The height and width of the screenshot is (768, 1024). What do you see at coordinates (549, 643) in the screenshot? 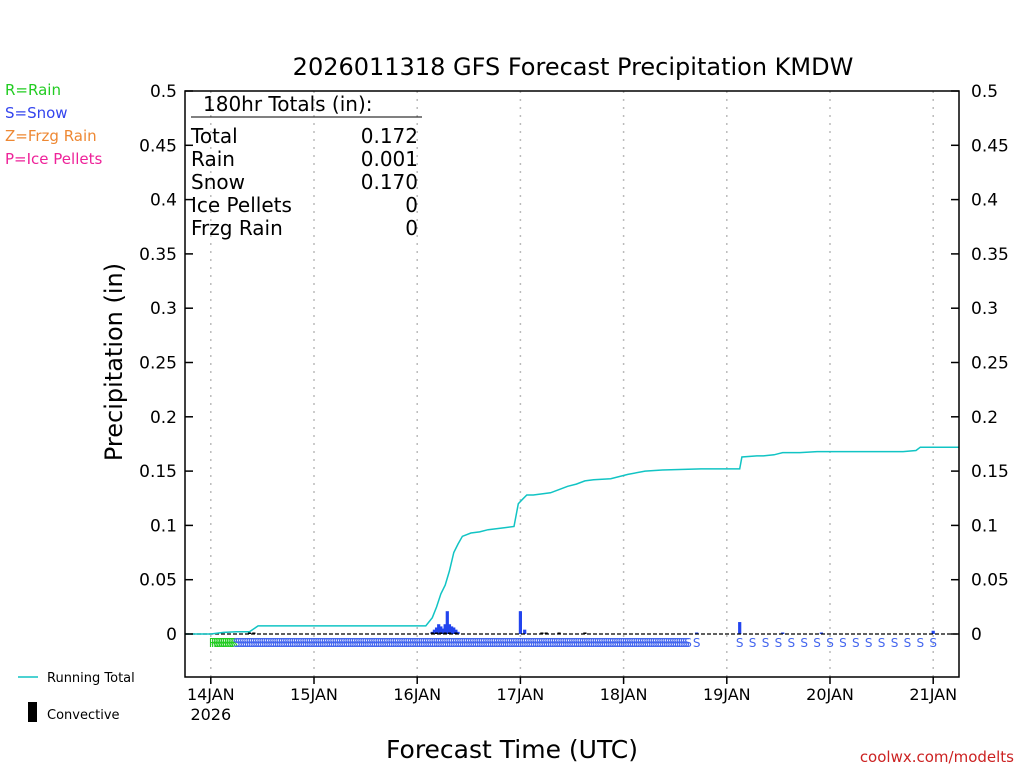
I see `type-marker-156: S` at bounding box center [549, 643].